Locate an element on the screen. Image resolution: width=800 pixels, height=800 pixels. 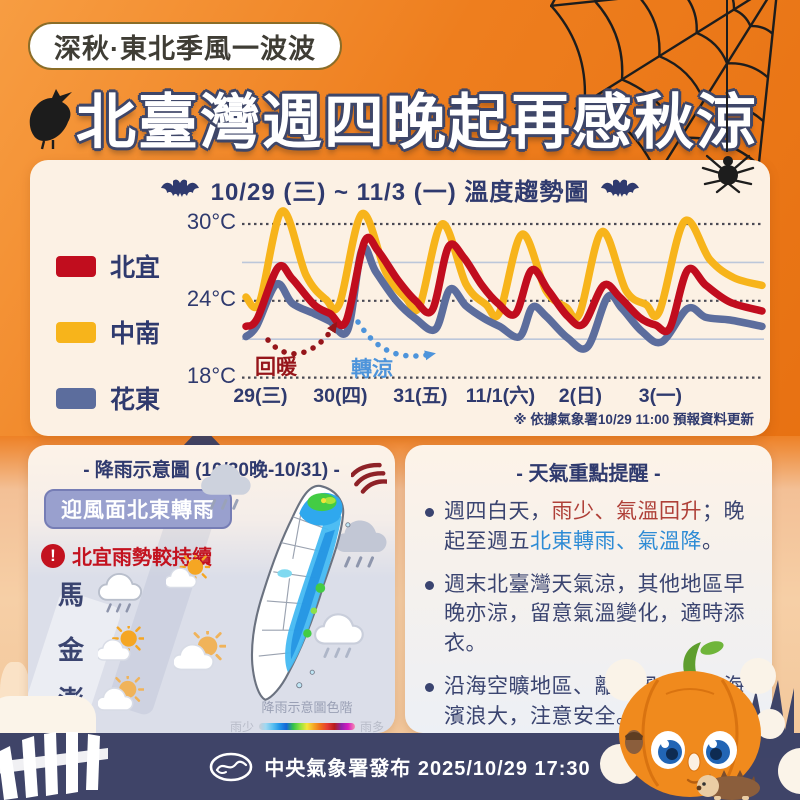
series-花東 is located at coordinates (504, 298).